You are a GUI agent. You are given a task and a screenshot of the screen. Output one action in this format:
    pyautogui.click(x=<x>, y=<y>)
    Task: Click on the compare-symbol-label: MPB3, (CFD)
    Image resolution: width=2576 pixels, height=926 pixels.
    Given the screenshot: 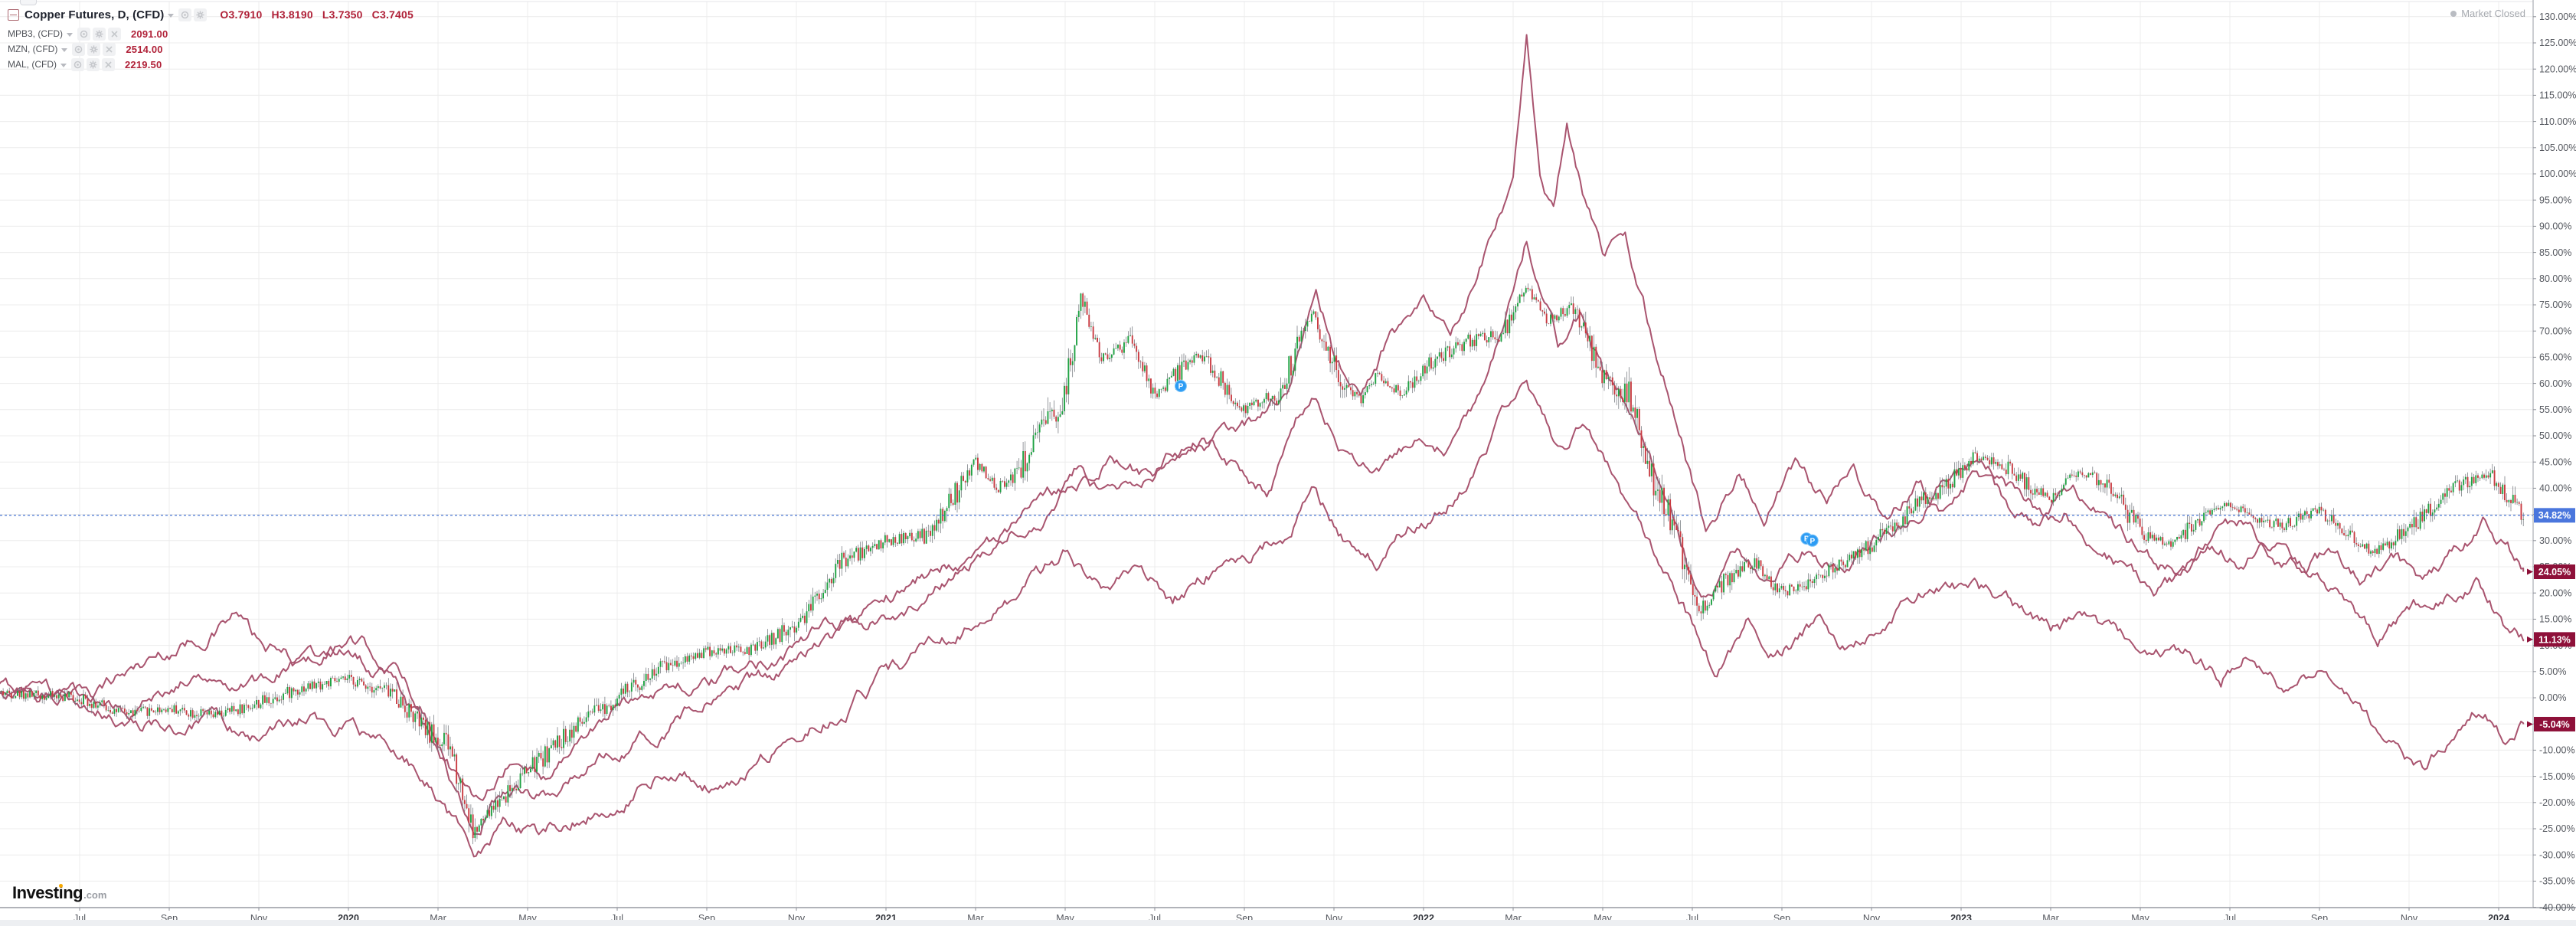 What is the action you would take?
    pyautogui.click(x=35, y=33)
    